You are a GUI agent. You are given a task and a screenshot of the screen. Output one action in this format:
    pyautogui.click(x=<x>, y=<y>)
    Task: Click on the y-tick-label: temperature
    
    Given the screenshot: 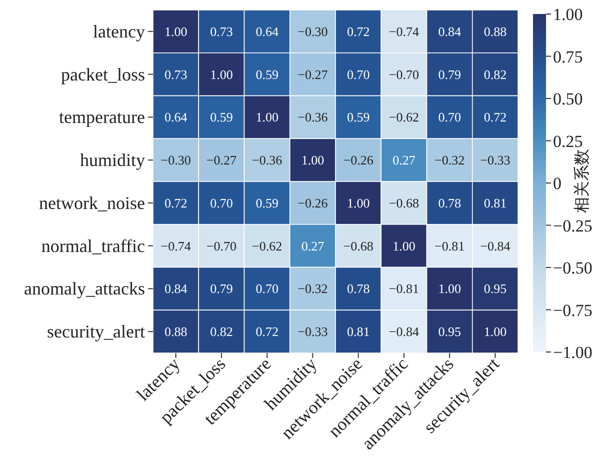 What is the action you would take?
    pyautogui.click(x=102, y=117)
    